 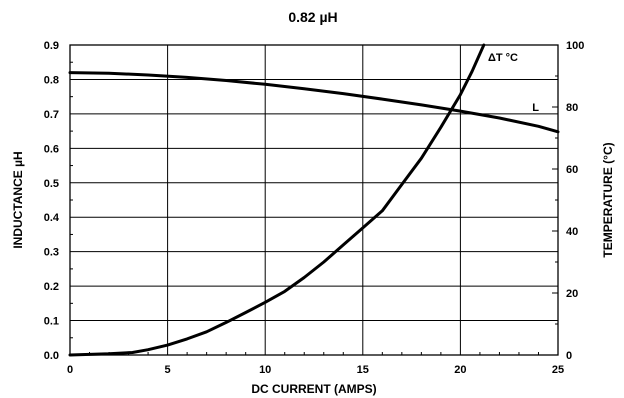 What do you see at coordinates (51, 322) in the screenshot?
I see `y-left-tick-label: 0.1` at bounding box center [51, 322].